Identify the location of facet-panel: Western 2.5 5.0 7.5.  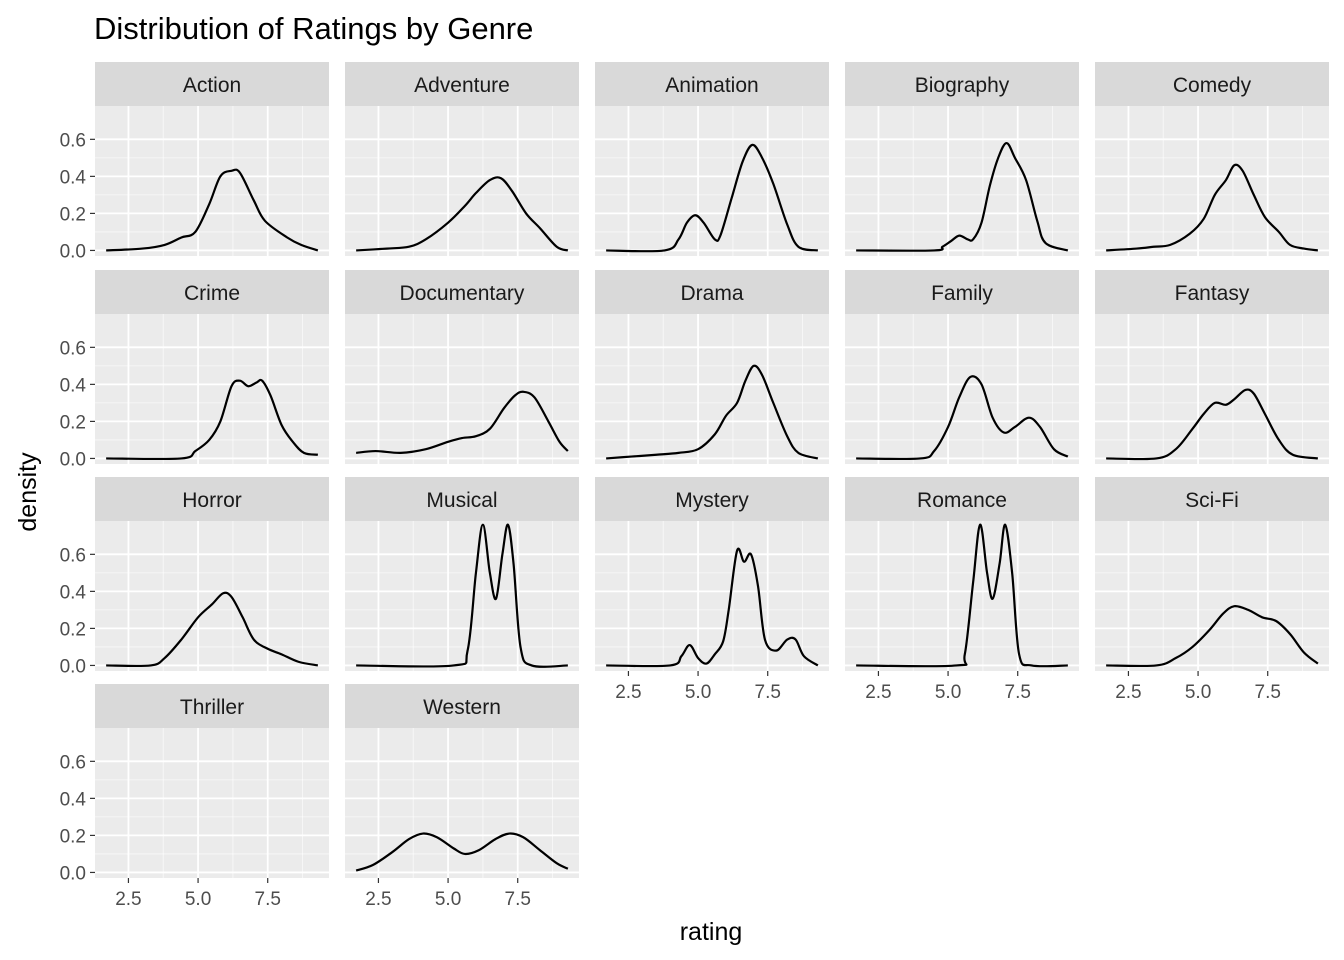
(462, 797).